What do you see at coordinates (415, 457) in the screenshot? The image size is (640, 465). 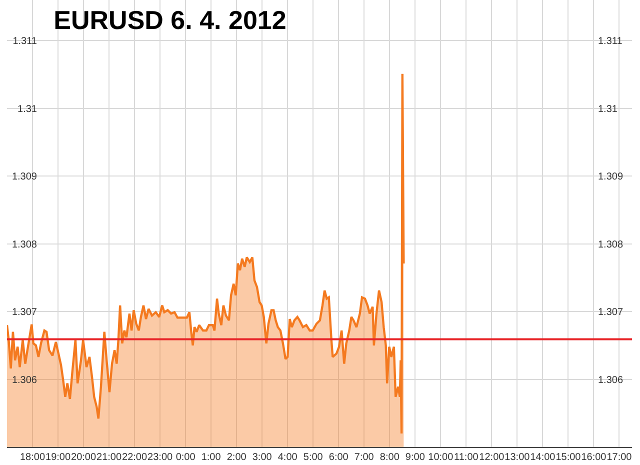 I see `x-tick-label: 9:00` at bounding box center [415, 457].